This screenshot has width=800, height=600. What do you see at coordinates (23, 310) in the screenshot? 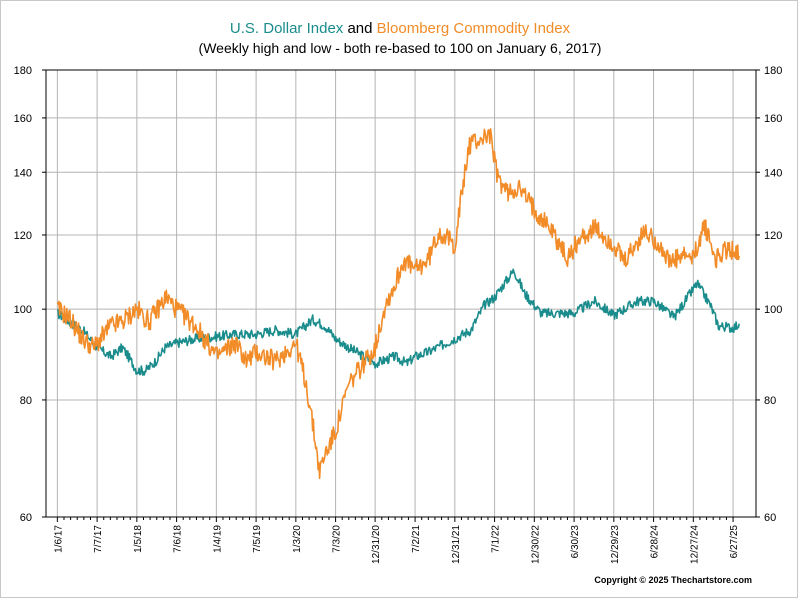
I see `y-tick-label-left: 100` at bounding box center [23, 310].